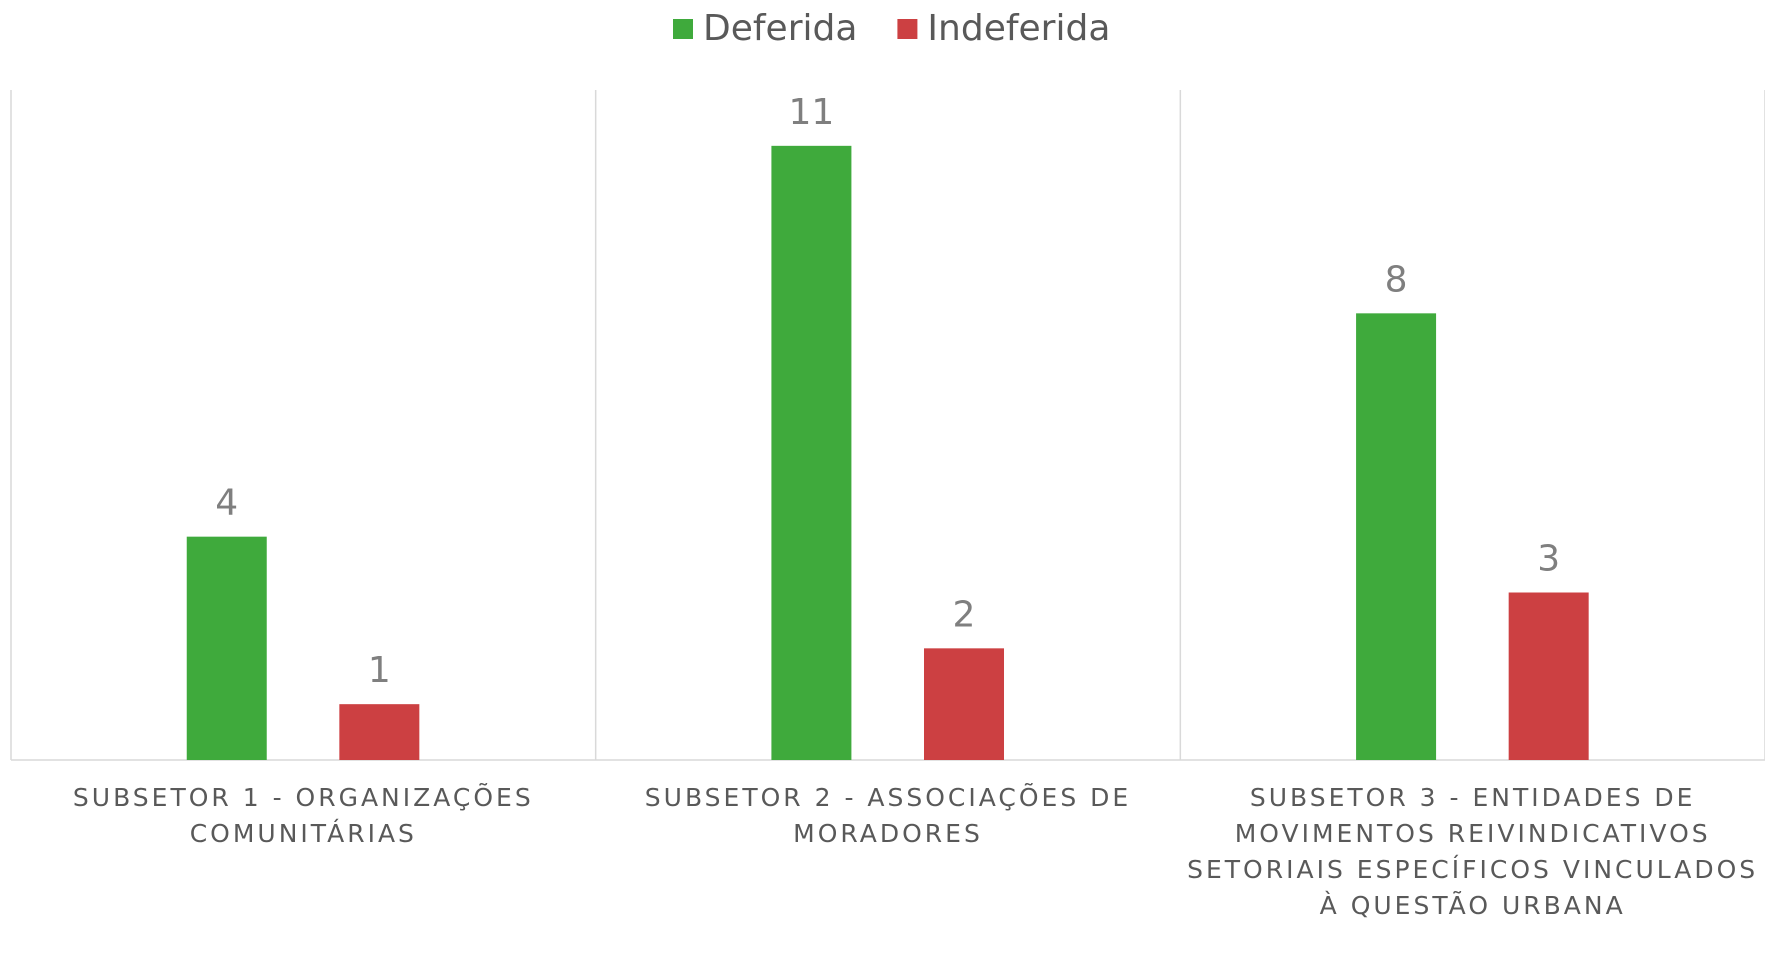  What do you see at coordinates (1473, 833) in the screenshot?
I see `x-tick-label-line: MOVIMENTOS REIVINDICATIVOS` at bounding box center [1473, 833].